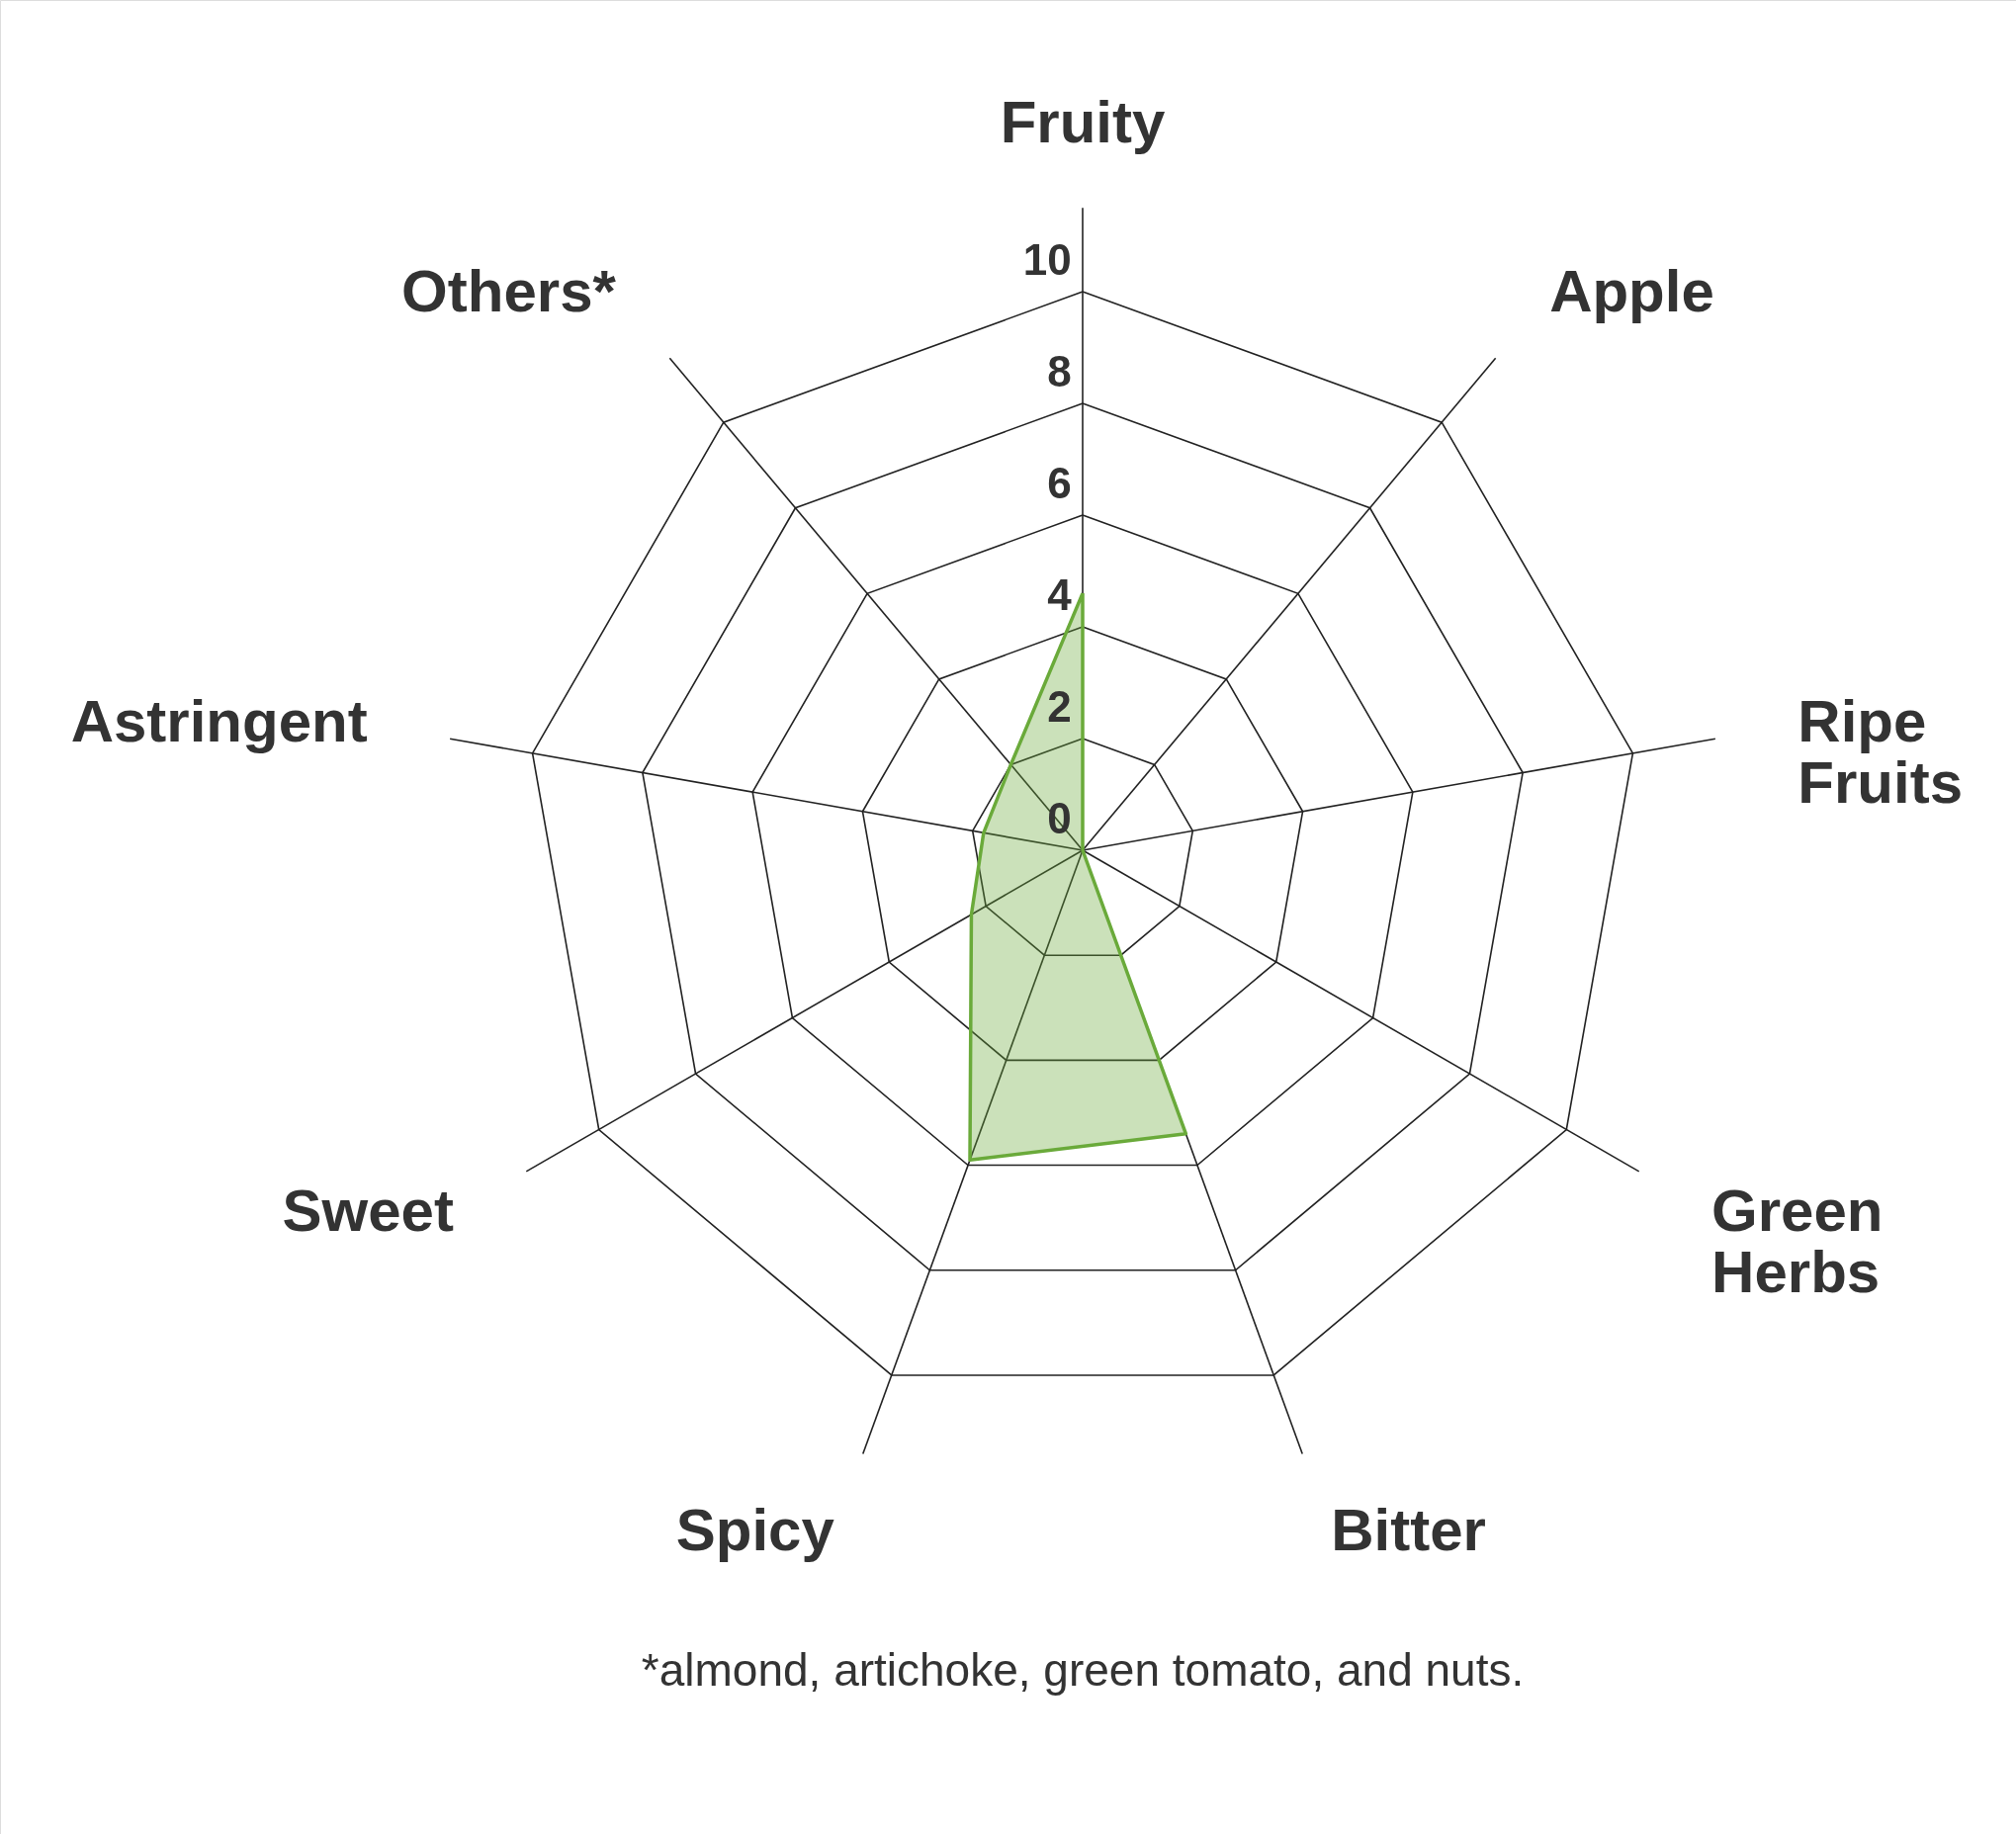 The width and height of the screenshot is (2016, 1834). I want to click on y-tick-label: 6, so click(1060, 483).